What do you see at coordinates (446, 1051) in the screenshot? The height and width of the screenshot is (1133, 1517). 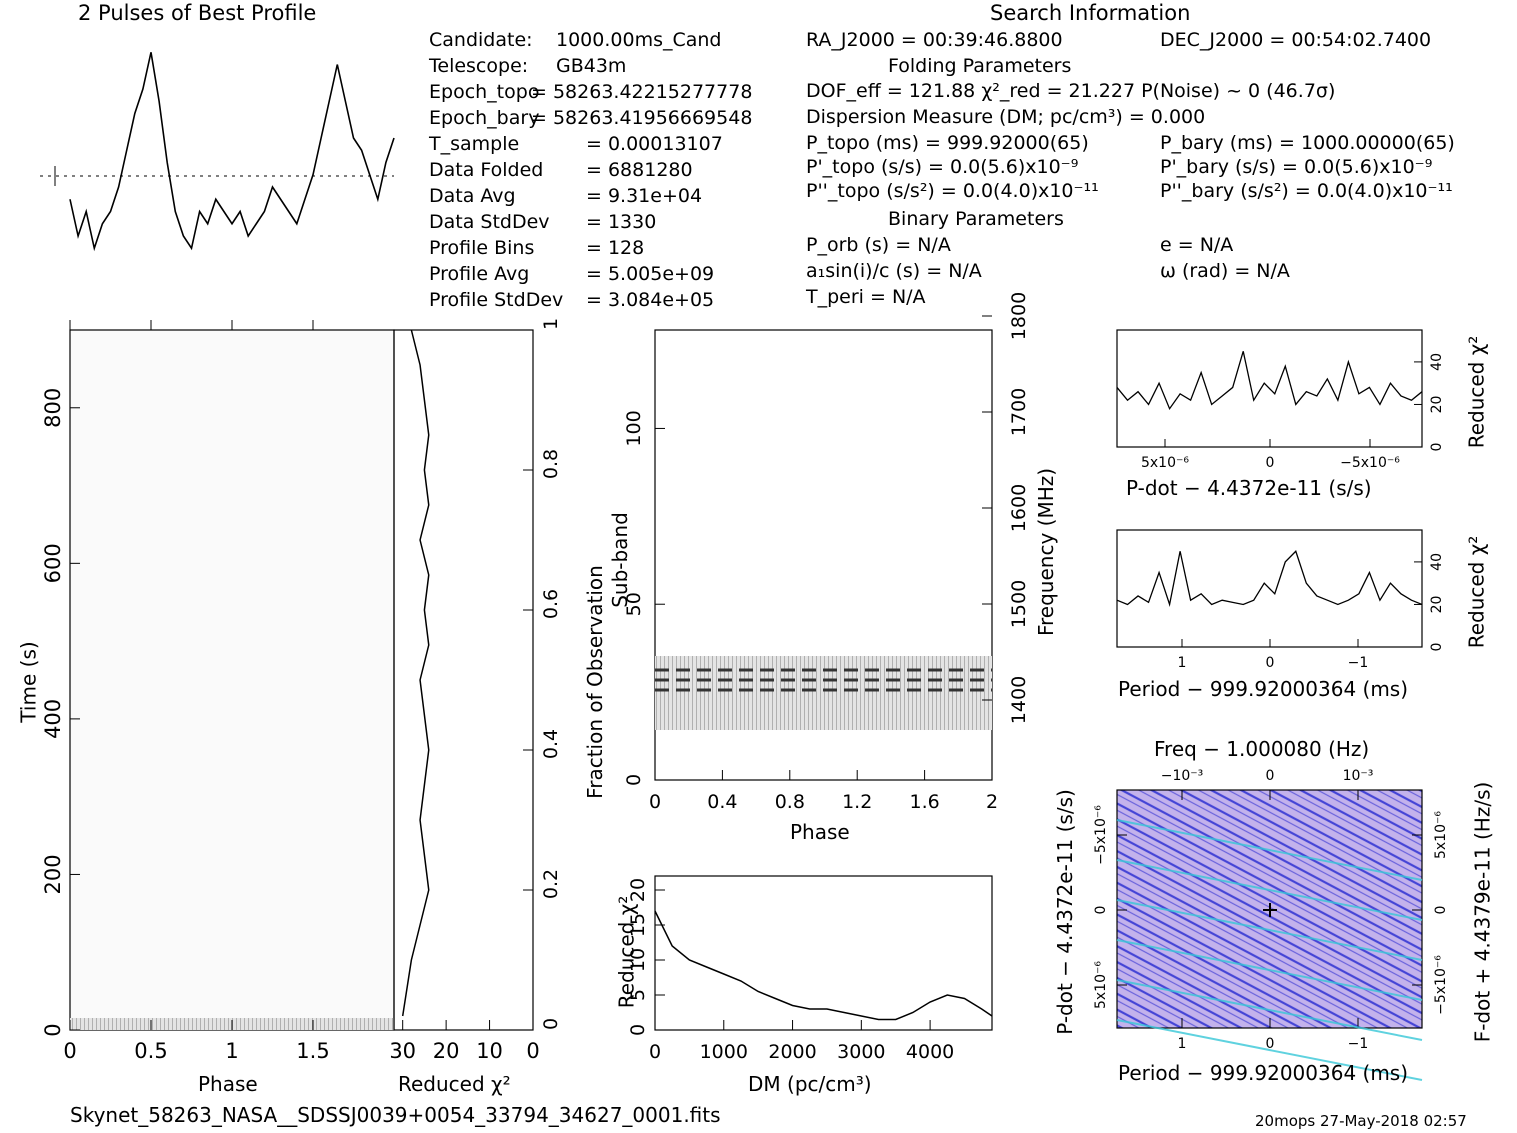 I see `time-chi2-xtick-label: 20` at bounding box center [446, 1051].